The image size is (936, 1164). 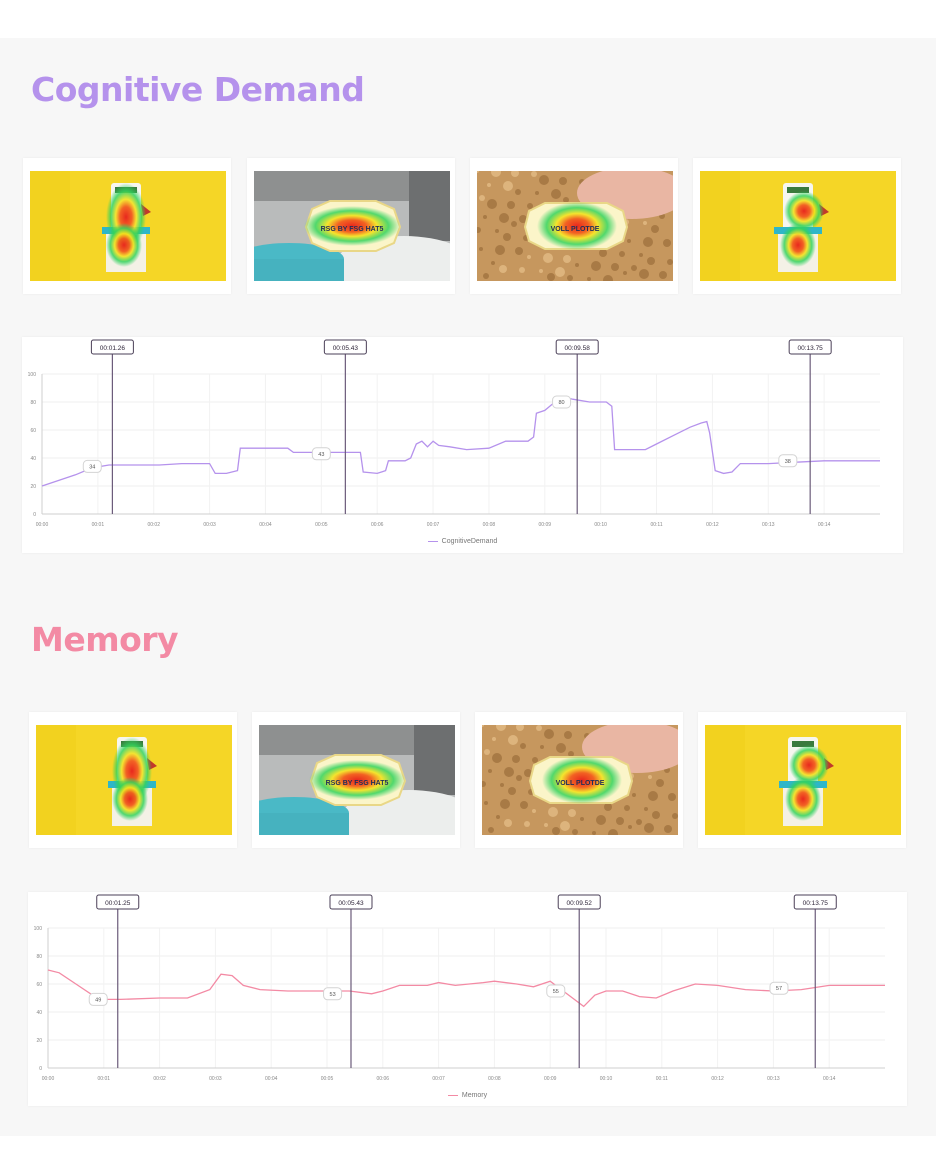 What do you see at coordinates (773, 1079) in the screenshot?
I see `x-tick-label: 00:13` at bounding box center [773, 1079].